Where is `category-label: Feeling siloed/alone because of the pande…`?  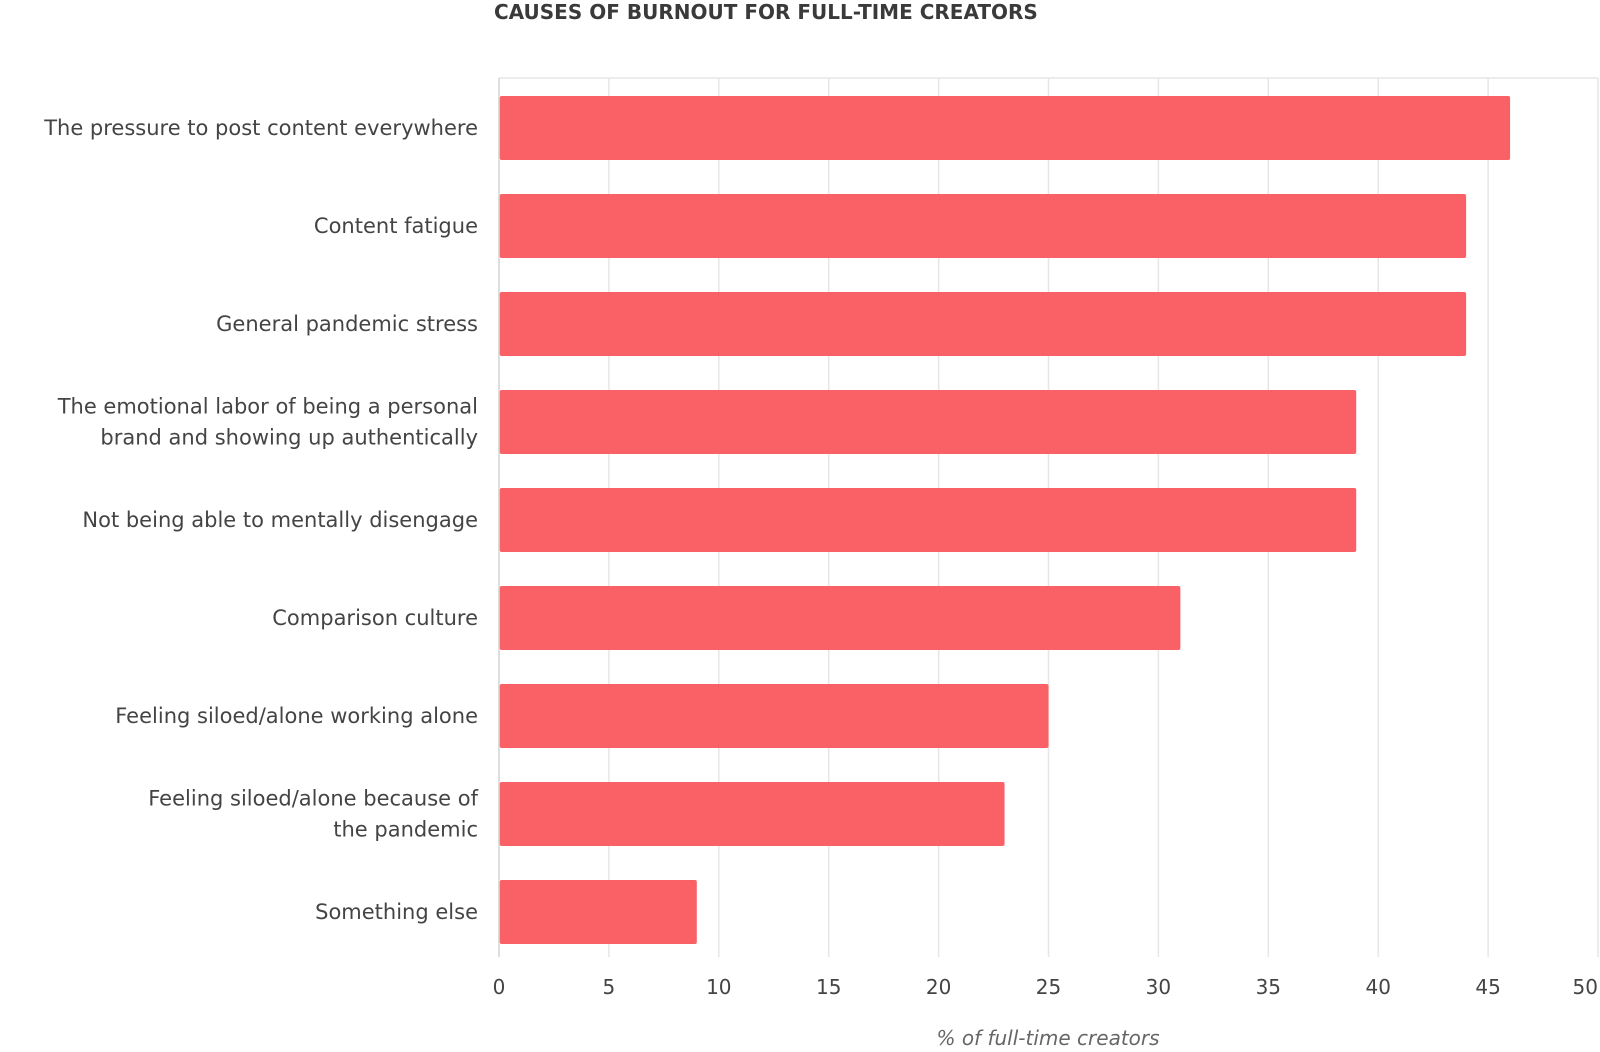
category-label: Feeling siloed/alone because of the pande… is located at coordinates (313, 814).